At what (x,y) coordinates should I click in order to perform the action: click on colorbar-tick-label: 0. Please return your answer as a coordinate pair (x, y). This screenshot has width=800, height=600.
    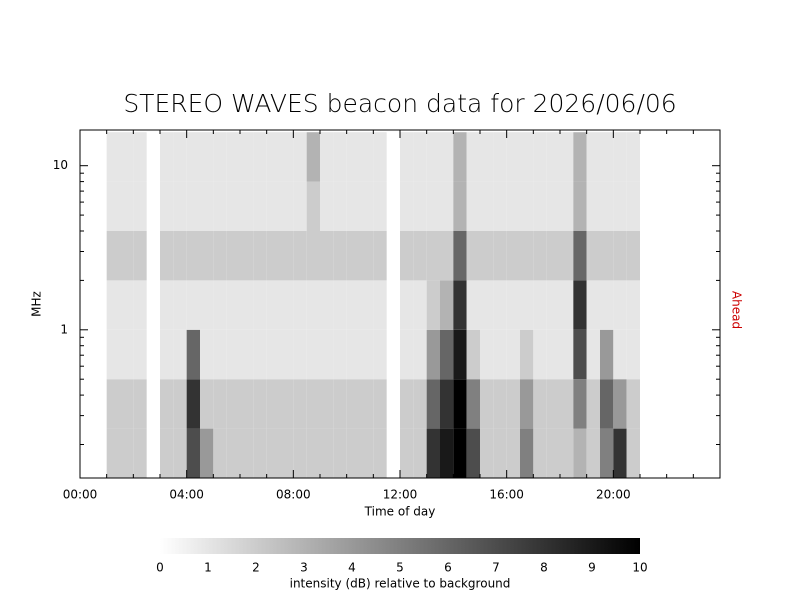
    Looking at the image, I should click on (160, 568).